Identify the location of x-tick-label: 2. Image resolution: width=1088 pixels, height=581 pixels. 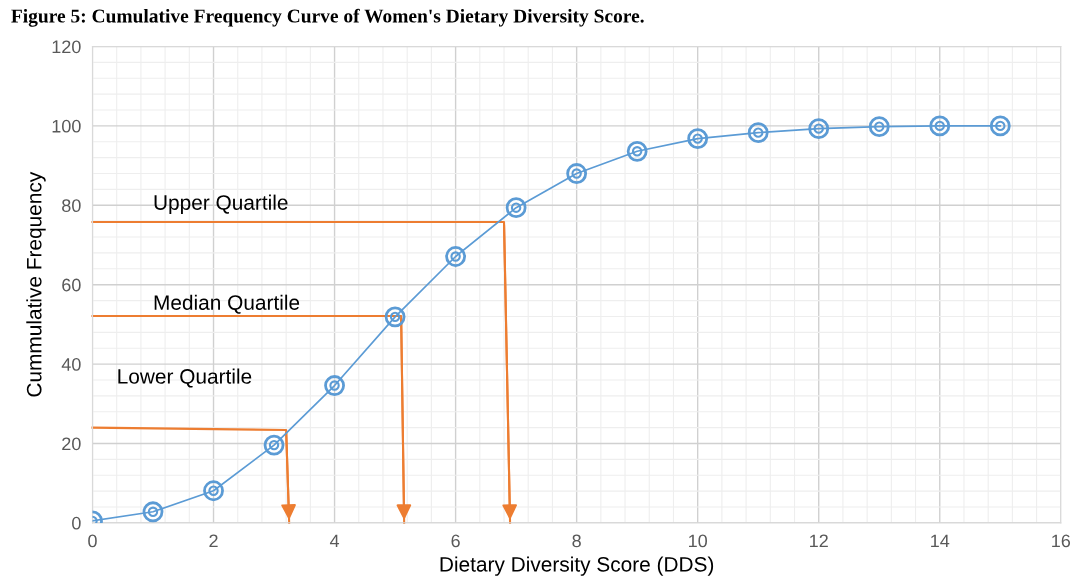
(213, 541).